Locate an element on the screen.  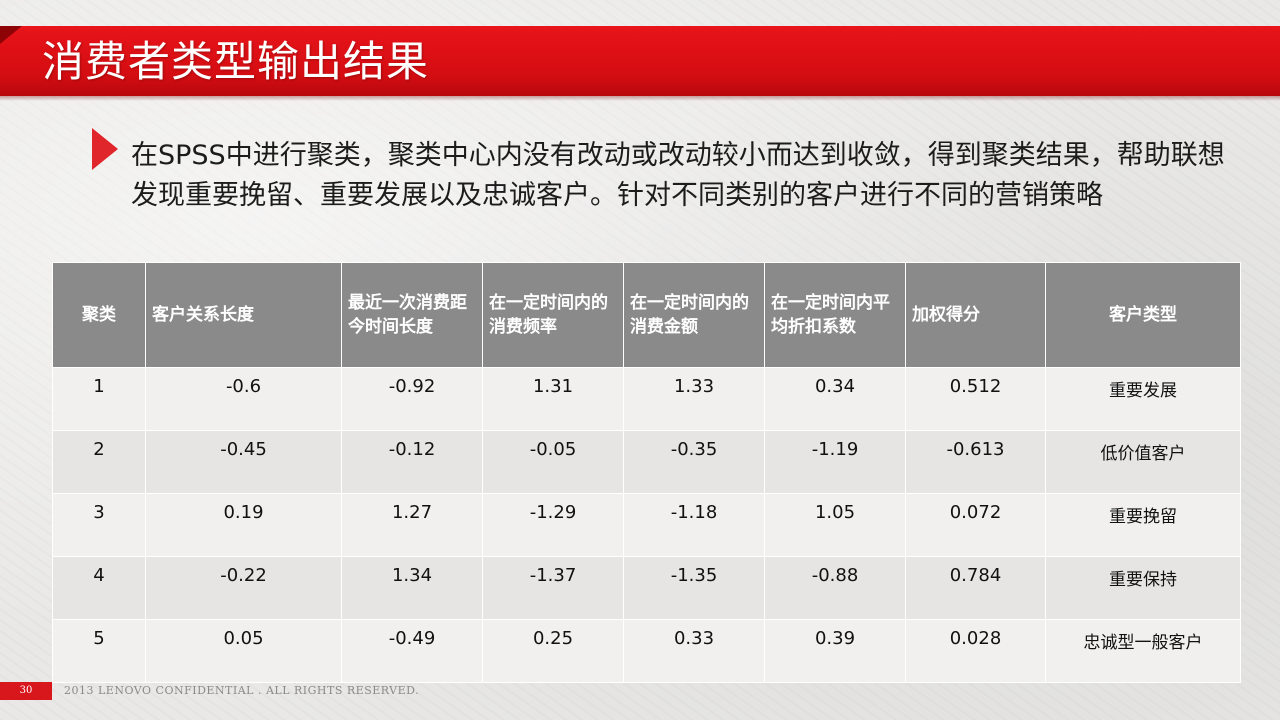
header-customer-type: 客户类型 is located at coordinates (1143, 315).